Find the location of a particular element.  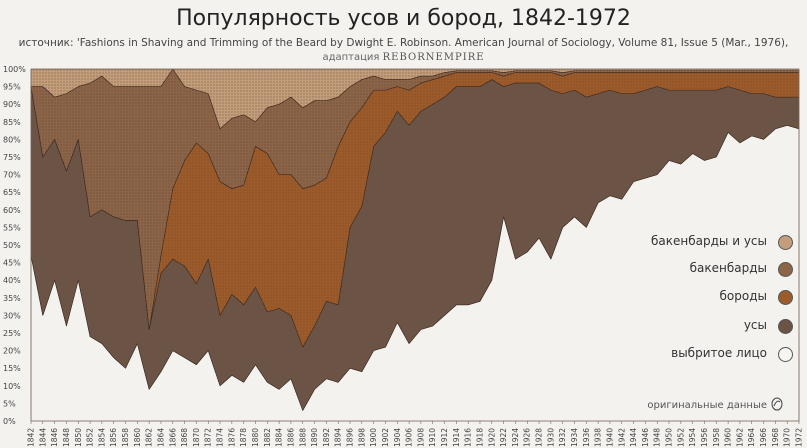

x-tick-label: 1920 is located at coordinates (491, 437).